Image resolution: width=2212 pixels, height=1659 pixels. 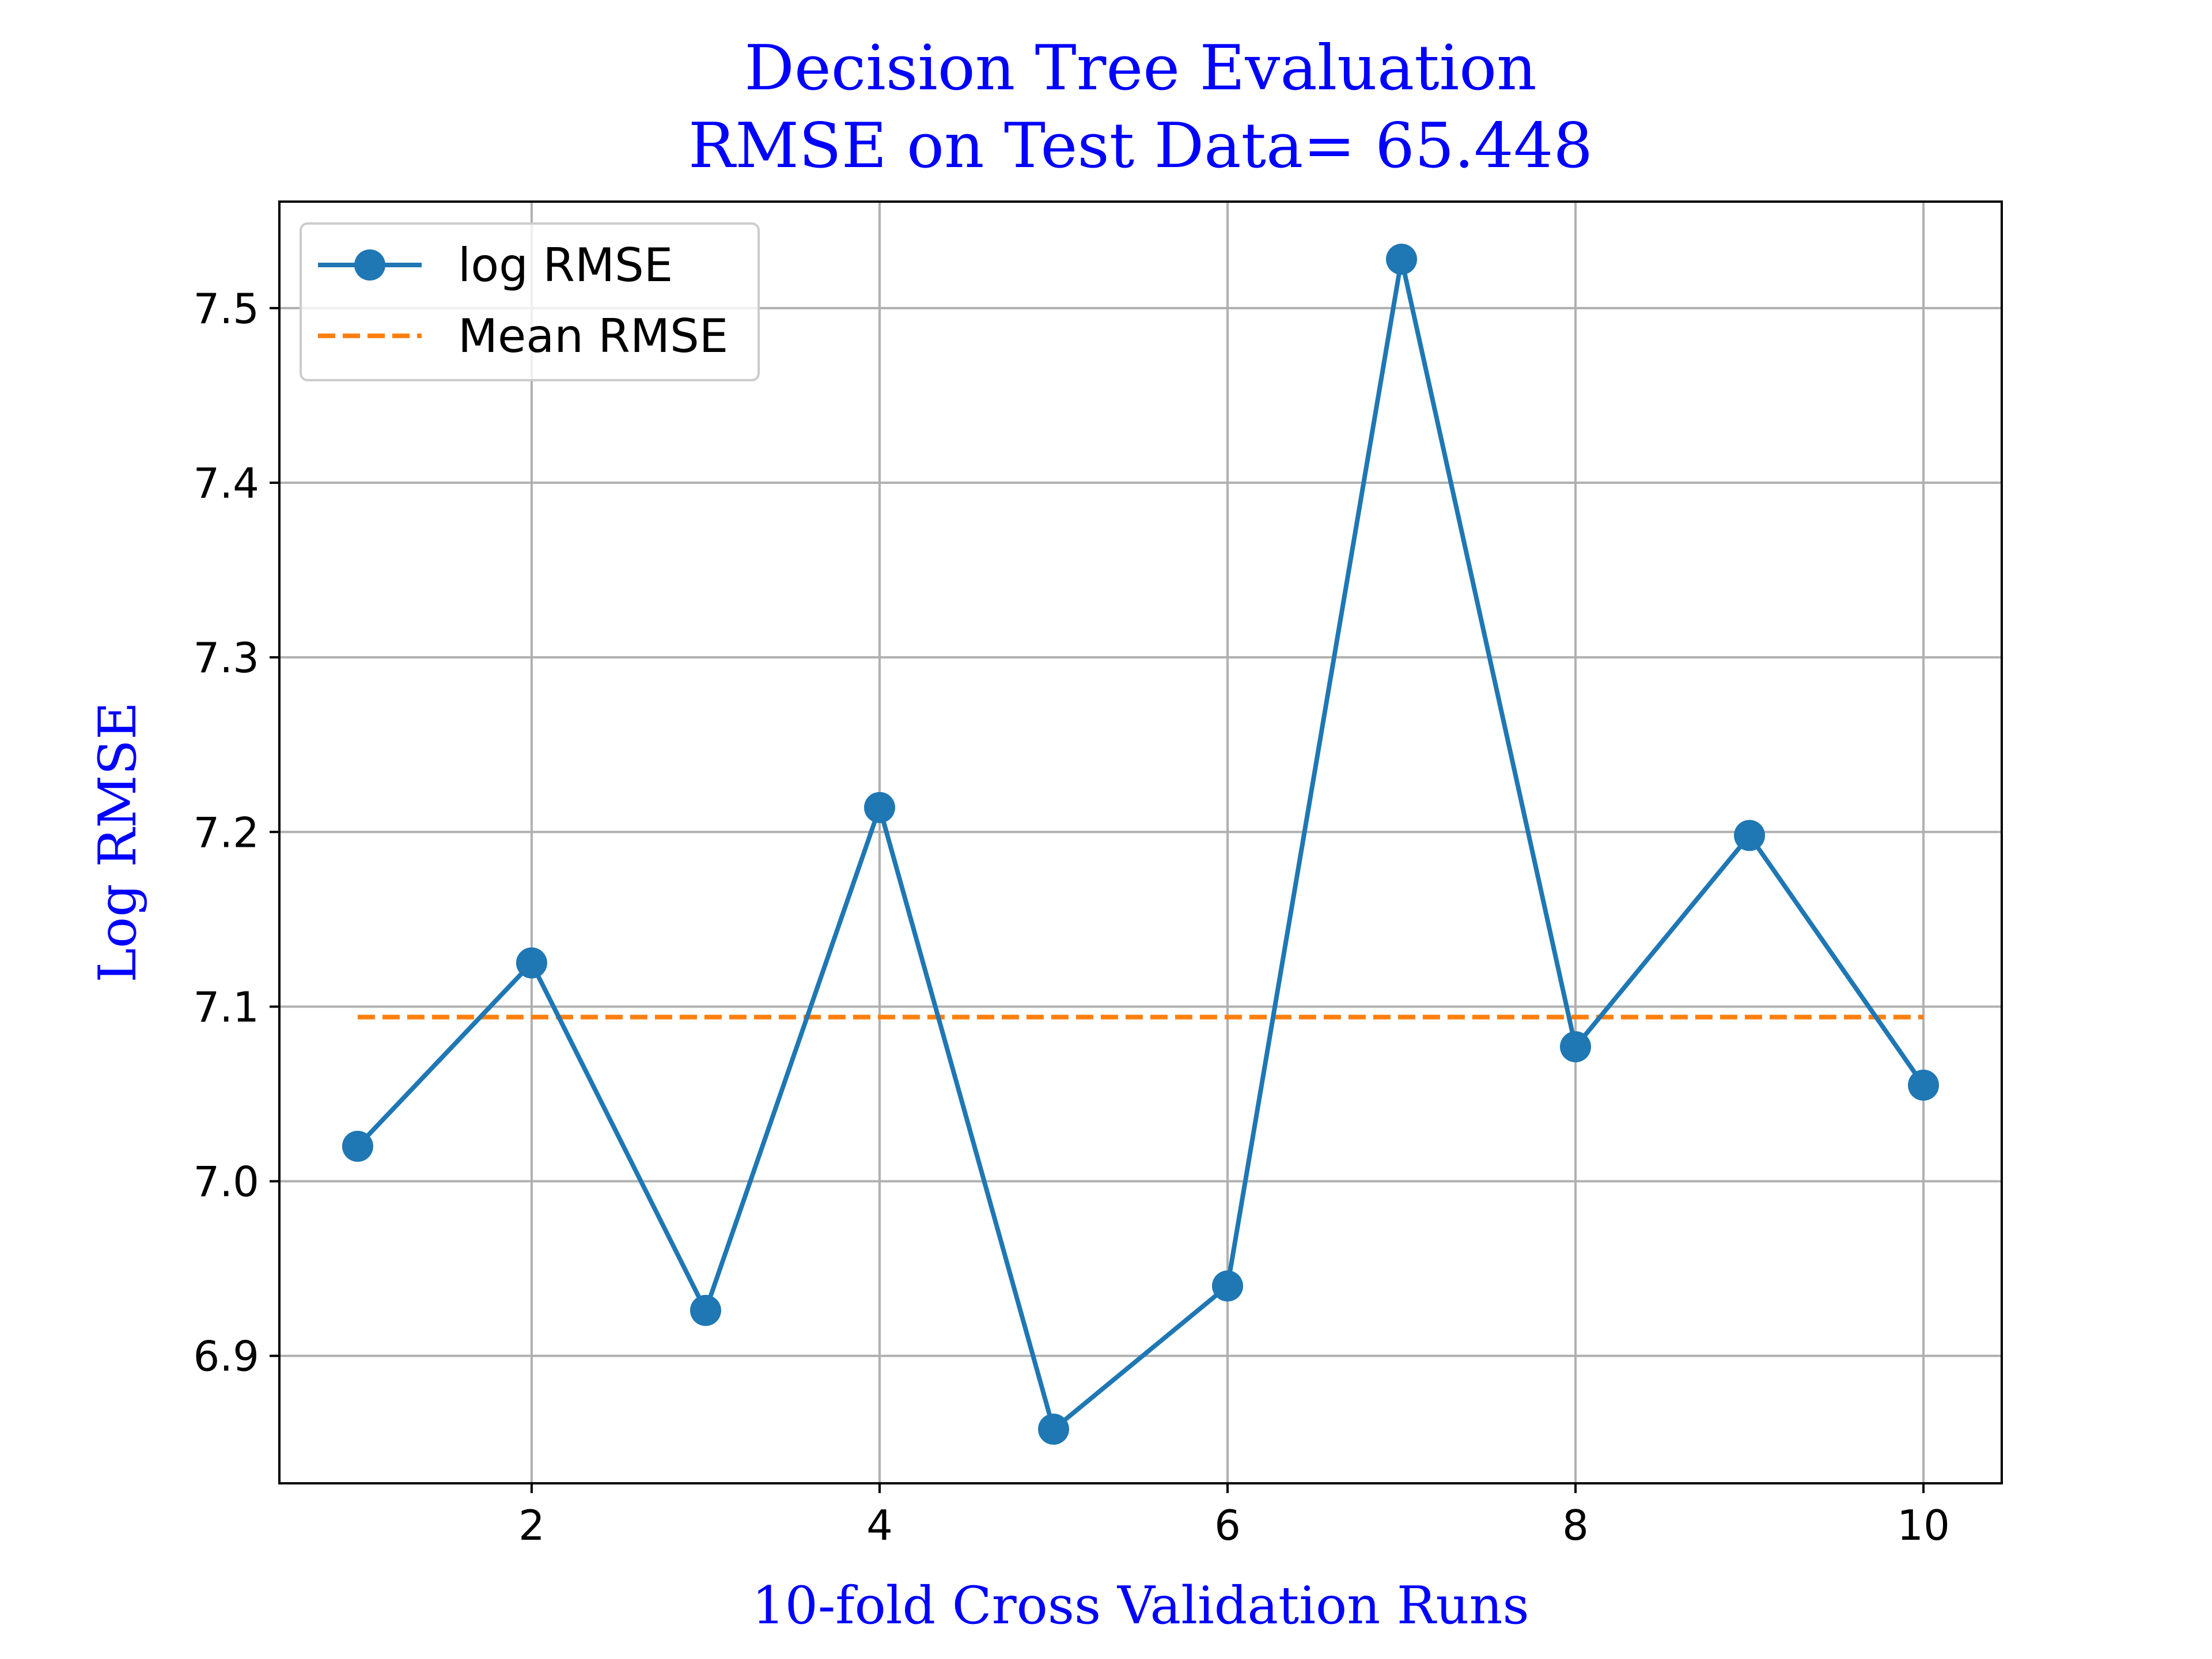 I want to click on x-tick-label: 4, so click(x=879, y=1525).